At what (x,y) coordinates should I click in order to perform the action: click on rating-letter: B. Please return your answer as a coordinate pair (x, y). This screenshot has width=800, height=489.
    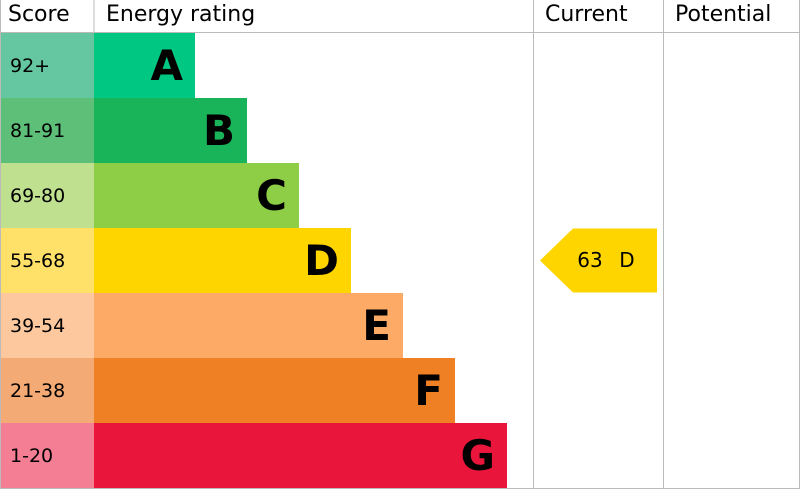
    Looking at the image, I should click on (219, 130).